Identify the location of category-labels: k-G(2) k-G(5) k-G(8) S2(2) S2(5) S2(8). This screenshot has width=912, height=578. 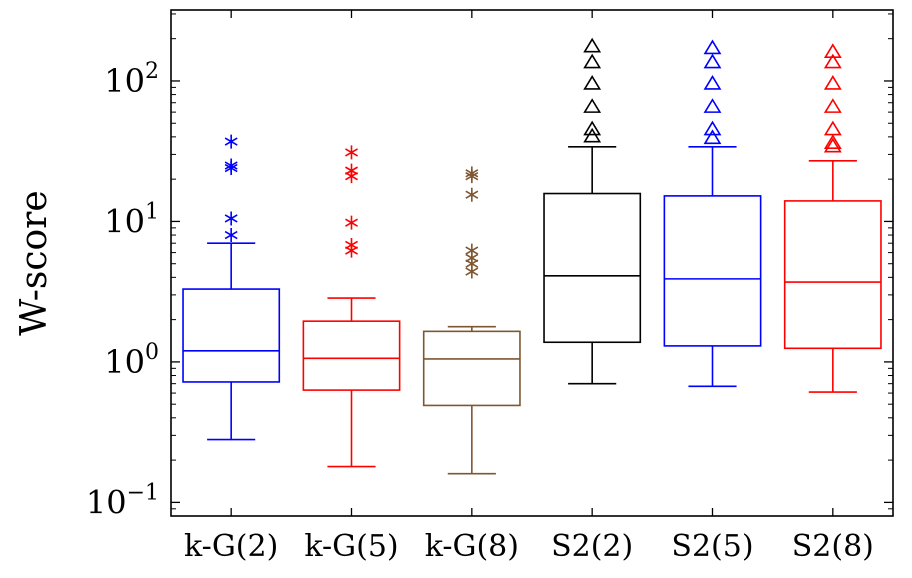
(529, 546).